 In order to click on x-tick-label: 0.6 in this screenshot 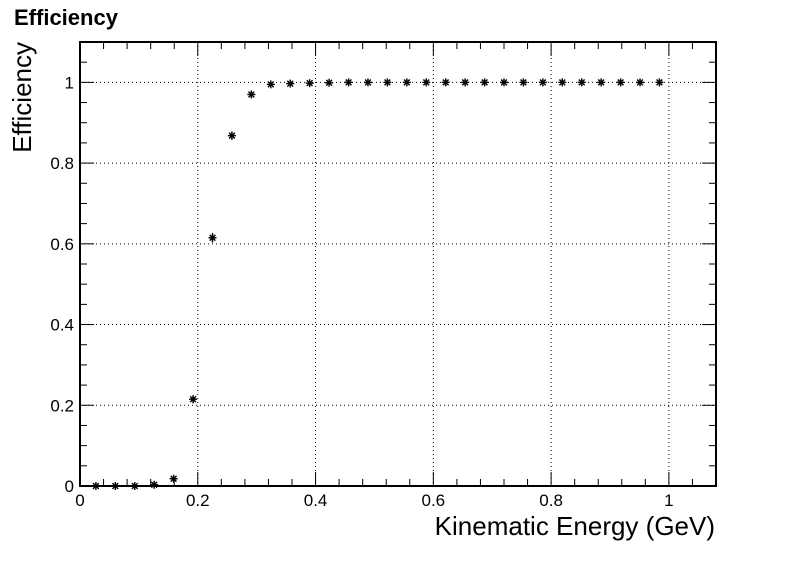, I will do `click(434, 500)`.